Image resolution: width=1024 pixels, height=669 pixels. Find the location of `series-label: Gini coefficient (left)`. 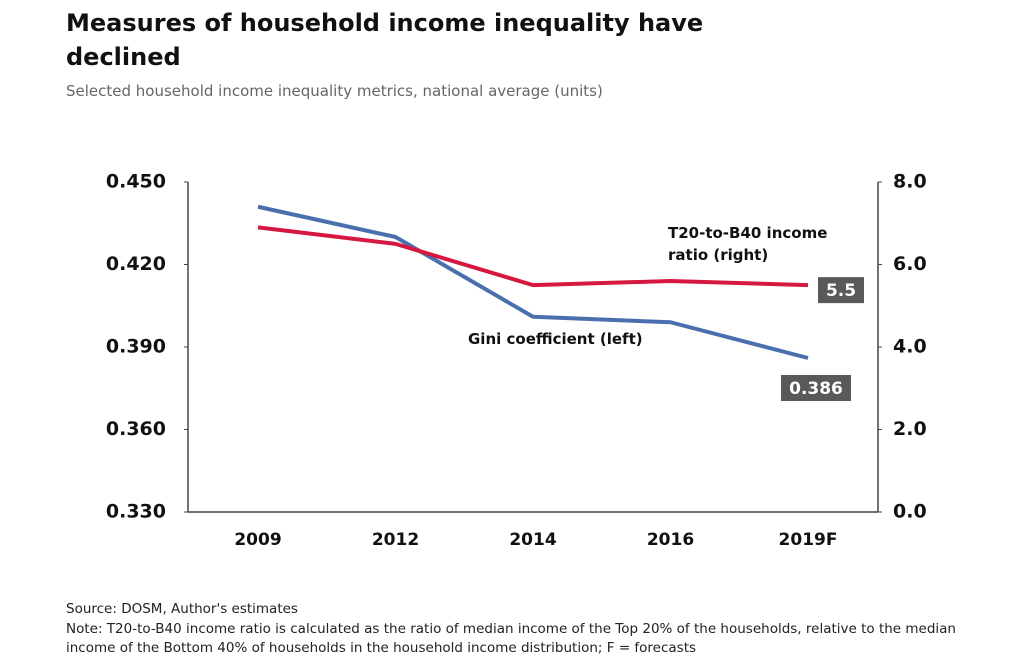

series-label: Gini coefficient (left) is located at coordinates (555, 339).